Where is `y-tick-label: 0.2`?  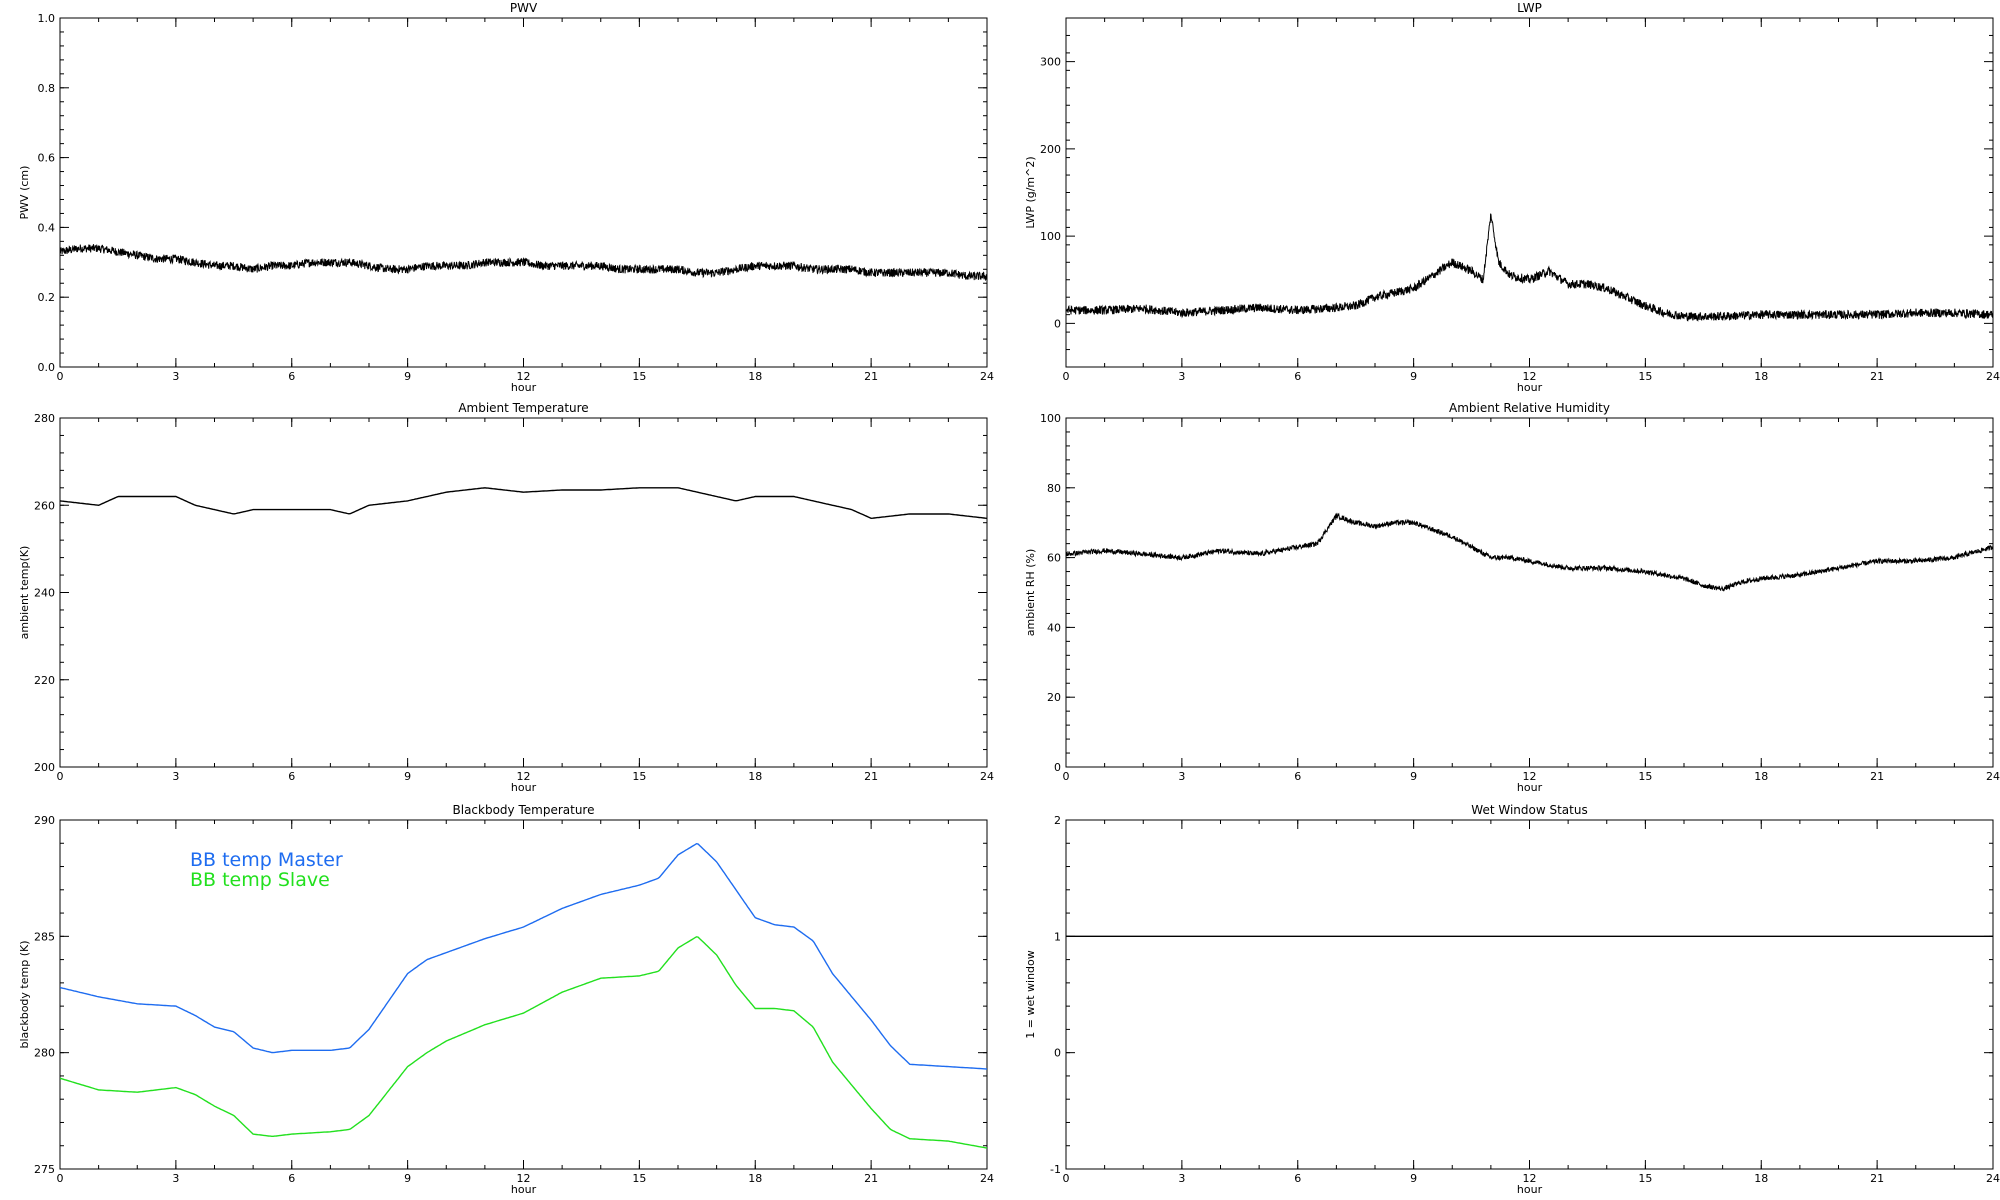
y-tick-label: 0.2 is located at coordinates (47, 297).